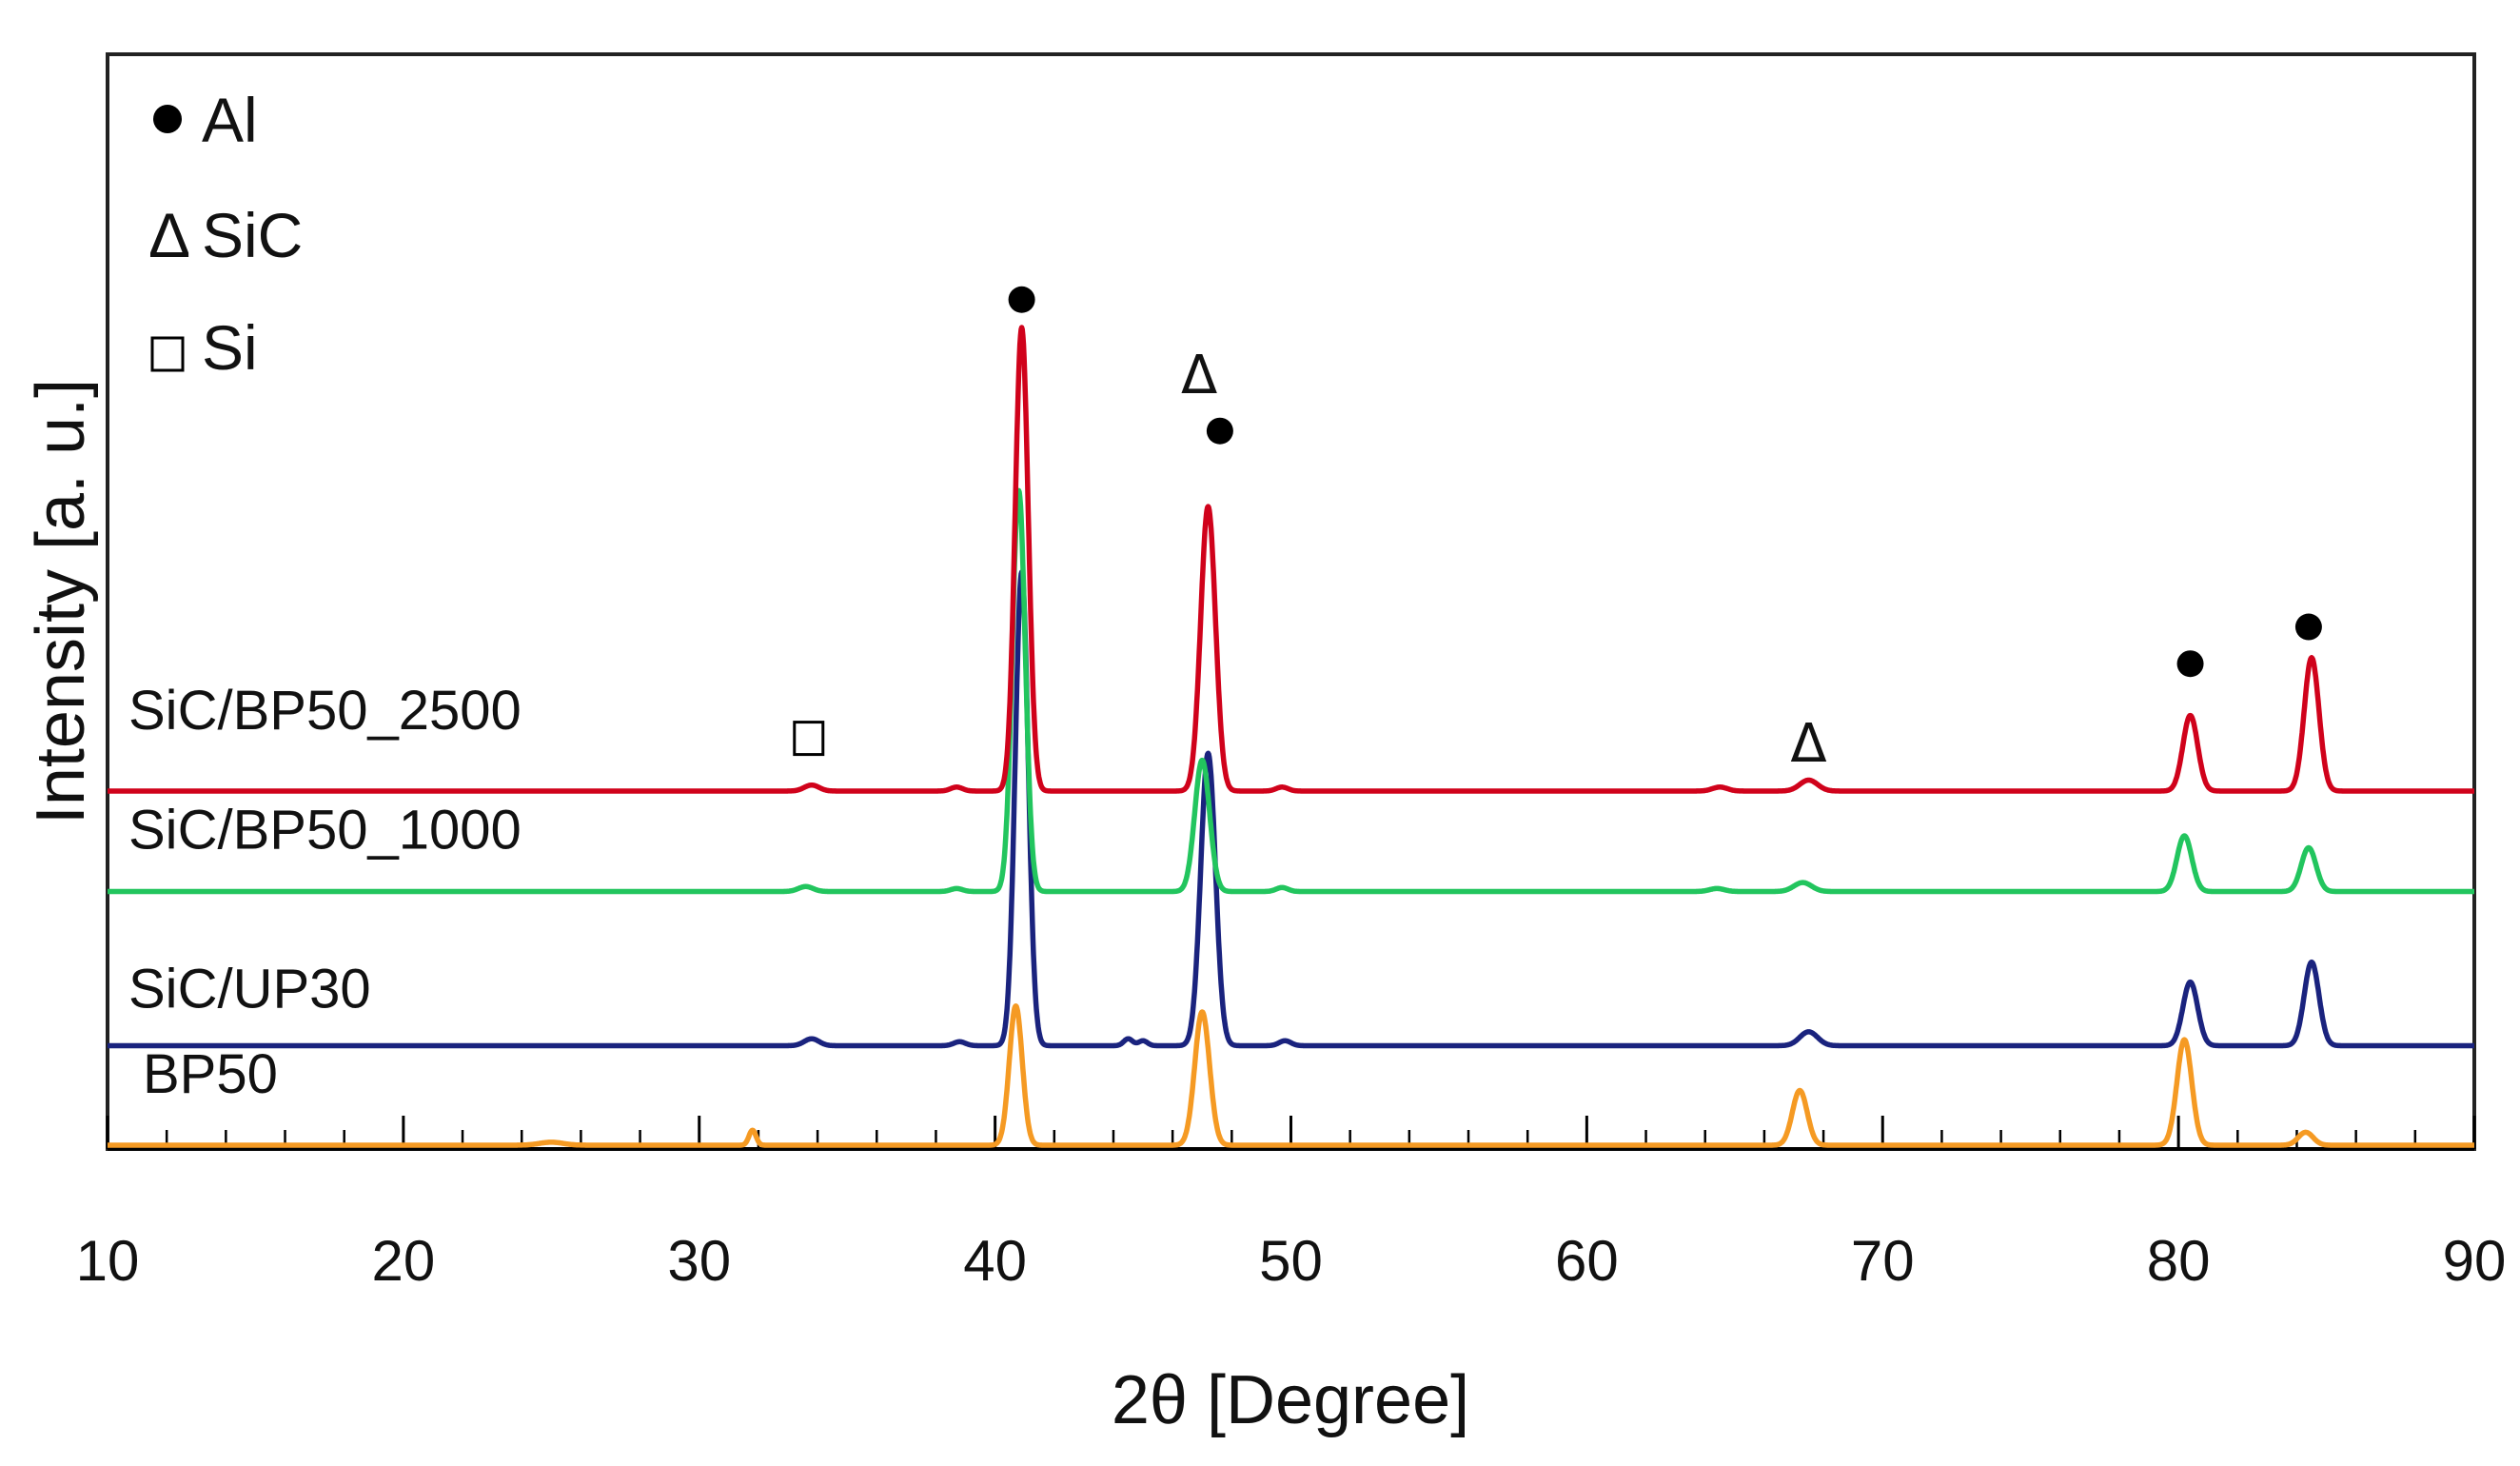 The width and height of the screenshot is (2520, 1466). I want to click on legend-sic-label: SiC, so click(252, 235).